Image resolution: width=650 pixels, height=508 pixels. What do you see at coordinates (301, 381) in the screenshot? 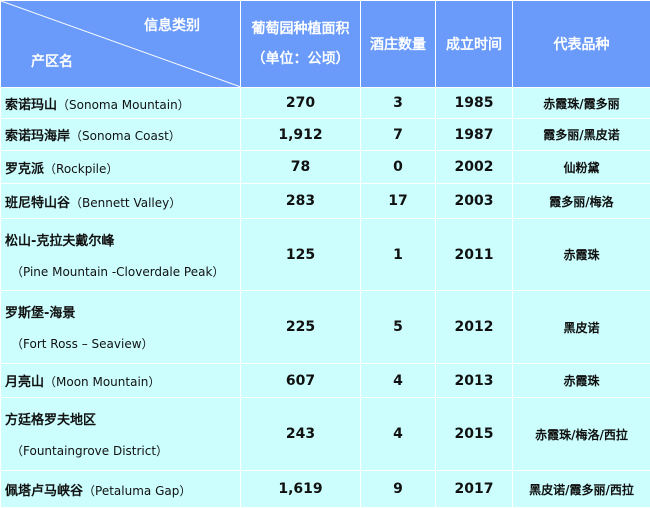
I see `area: 607` at bounding box center [301, 381].